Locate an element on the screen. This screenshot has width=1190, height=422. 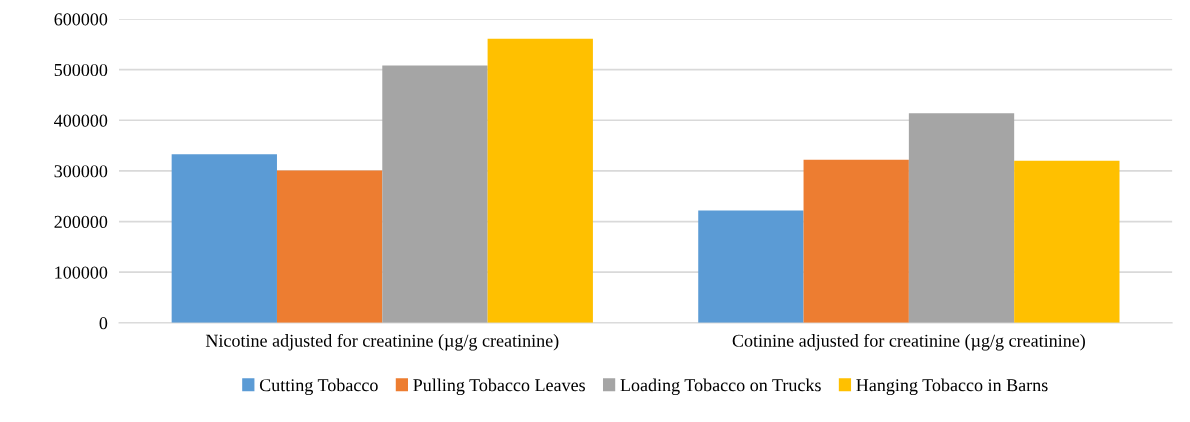
y-tick-label: 200000 is located at coordinates (81, 221).